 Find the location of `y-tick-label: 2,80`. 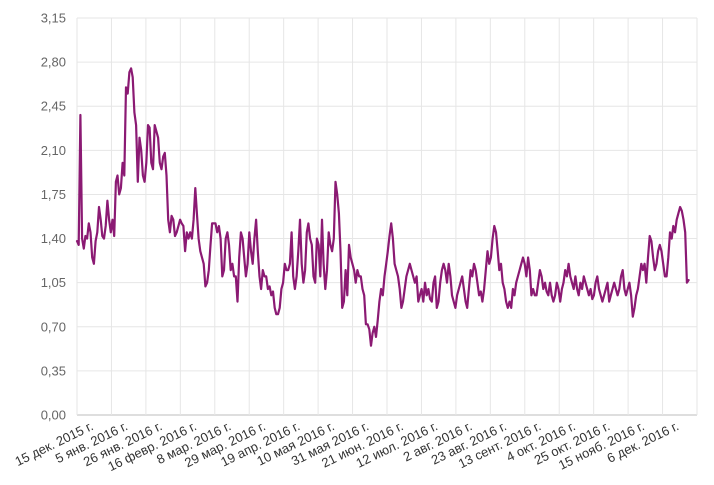

y-tick-label: 2,80 is located at coordinates (53, 62).